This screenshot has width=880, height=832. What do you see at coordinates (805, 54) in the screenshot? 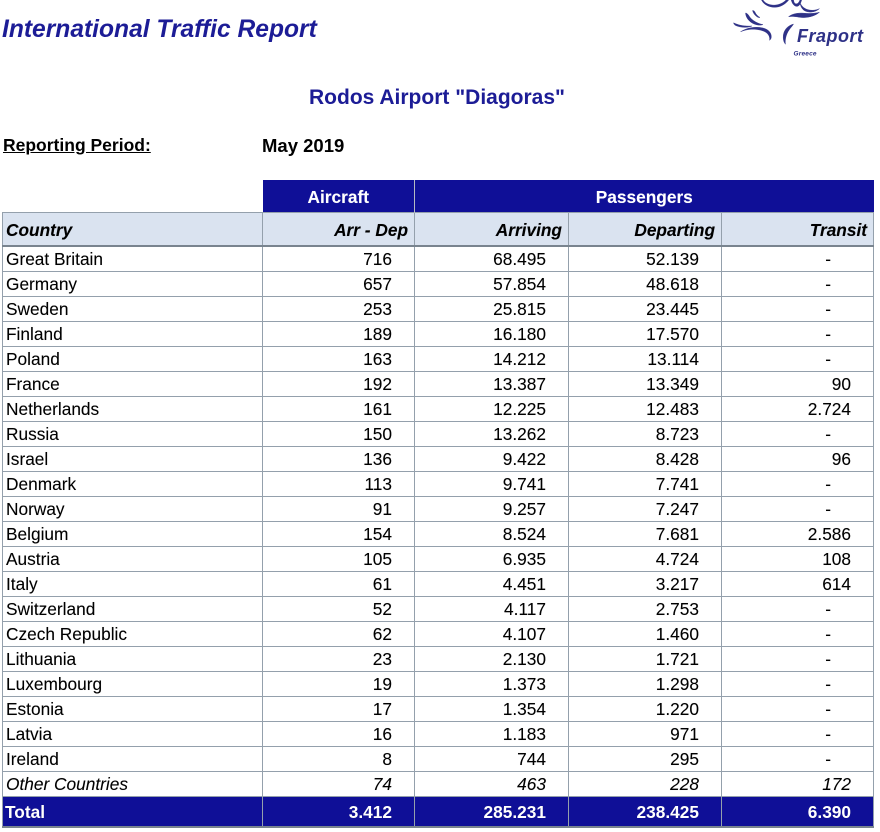
I see `svg-text: Greece` at bounding box center [805, 54].